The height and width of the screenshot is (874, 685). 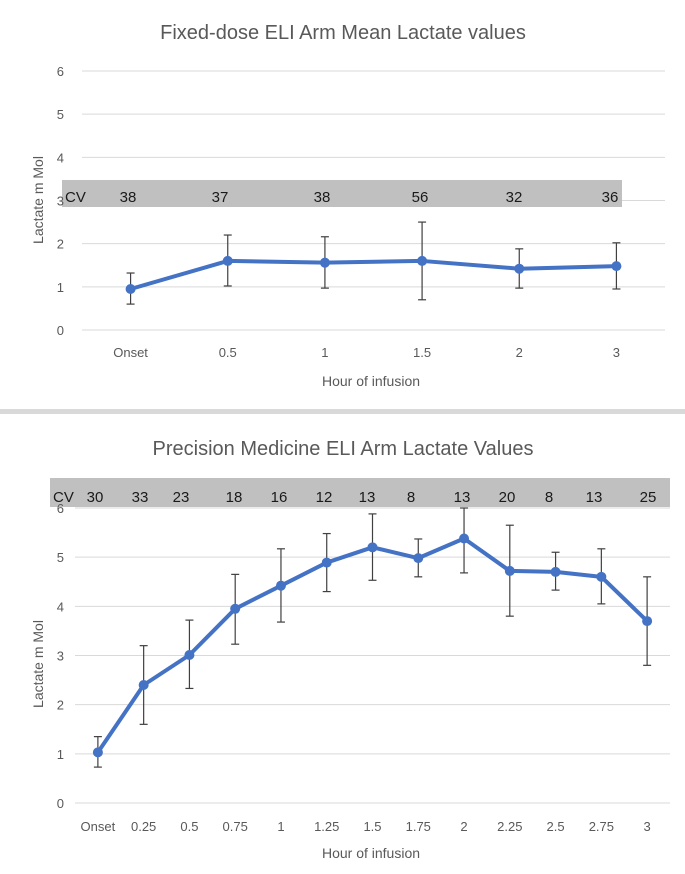 I want to click on x-tick-label: 0.25, so click(x=143, y=826).